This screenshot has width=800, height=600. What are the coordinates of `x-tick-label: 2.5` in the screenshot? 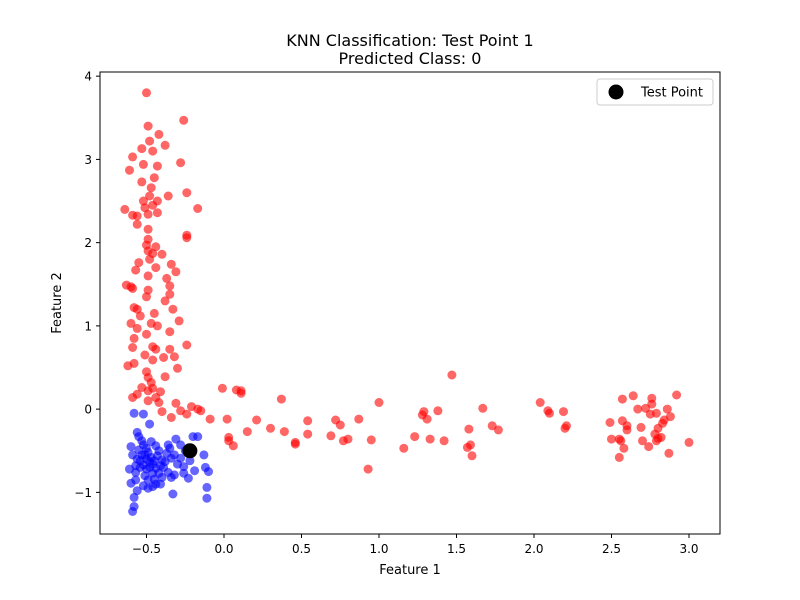 It's located at (611, 549).